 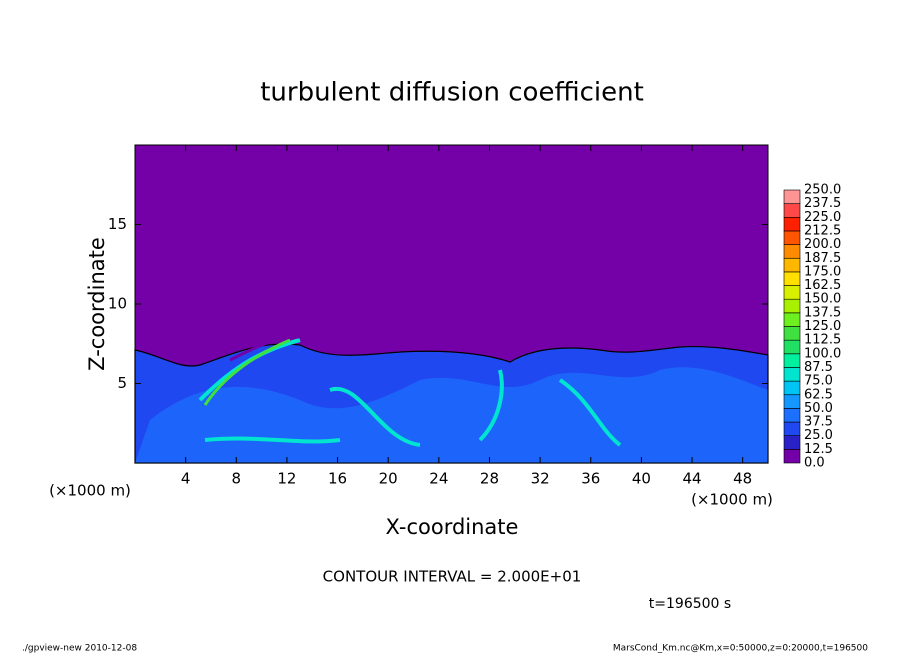 I want to click on colorbar-label: 0.0, so click(x=814, y=463).